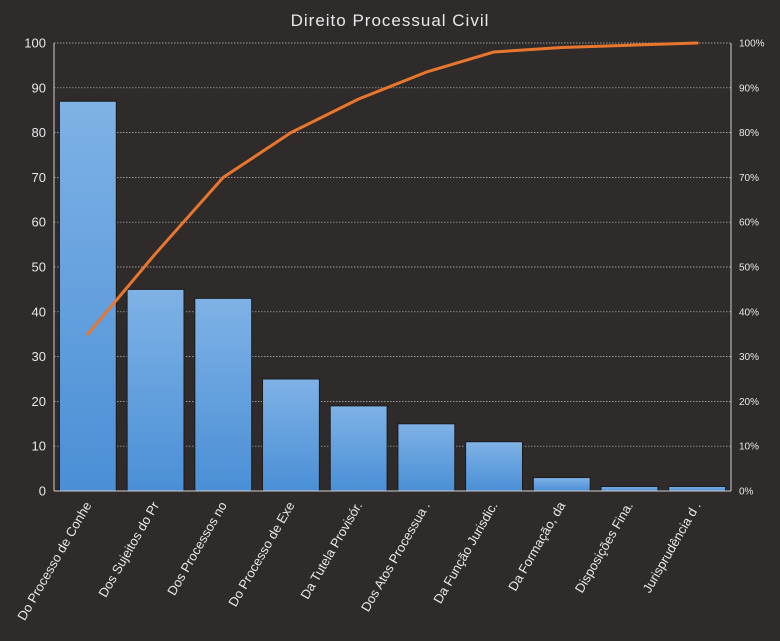 This screenshot has height=641, width=780. Describe the element at coordinates (465, 552) in the screenshot. I see `x-tick-label: Da Função Jurisdic.` at that location.